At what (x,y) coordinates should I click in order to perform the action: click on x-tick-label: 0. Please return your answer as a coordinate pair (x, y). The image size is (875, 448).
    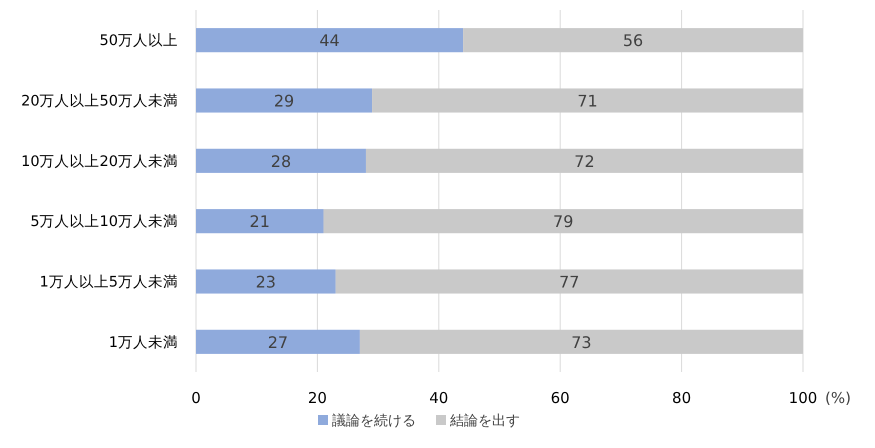
    Looking at the image, I should click on (196, 398).